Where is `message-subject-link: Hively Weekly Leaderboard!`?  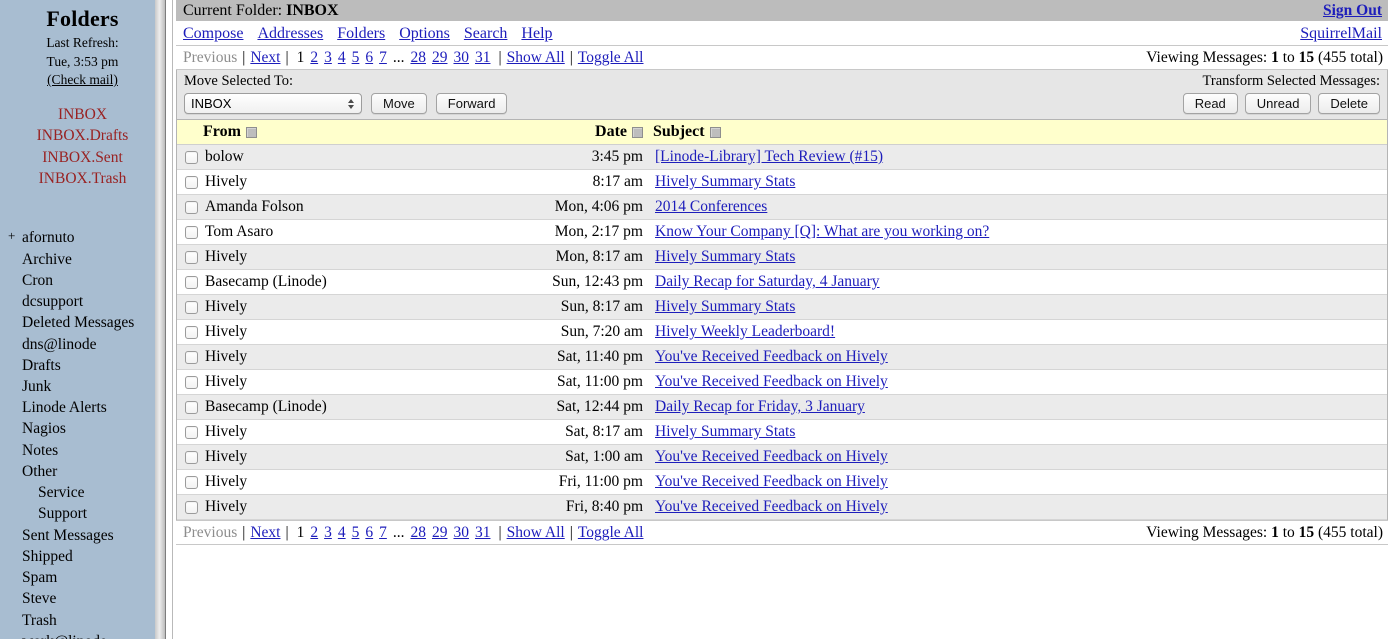 message-subject-link: Hively Weekly Leaderboard! is located at coordinates (745, 331).